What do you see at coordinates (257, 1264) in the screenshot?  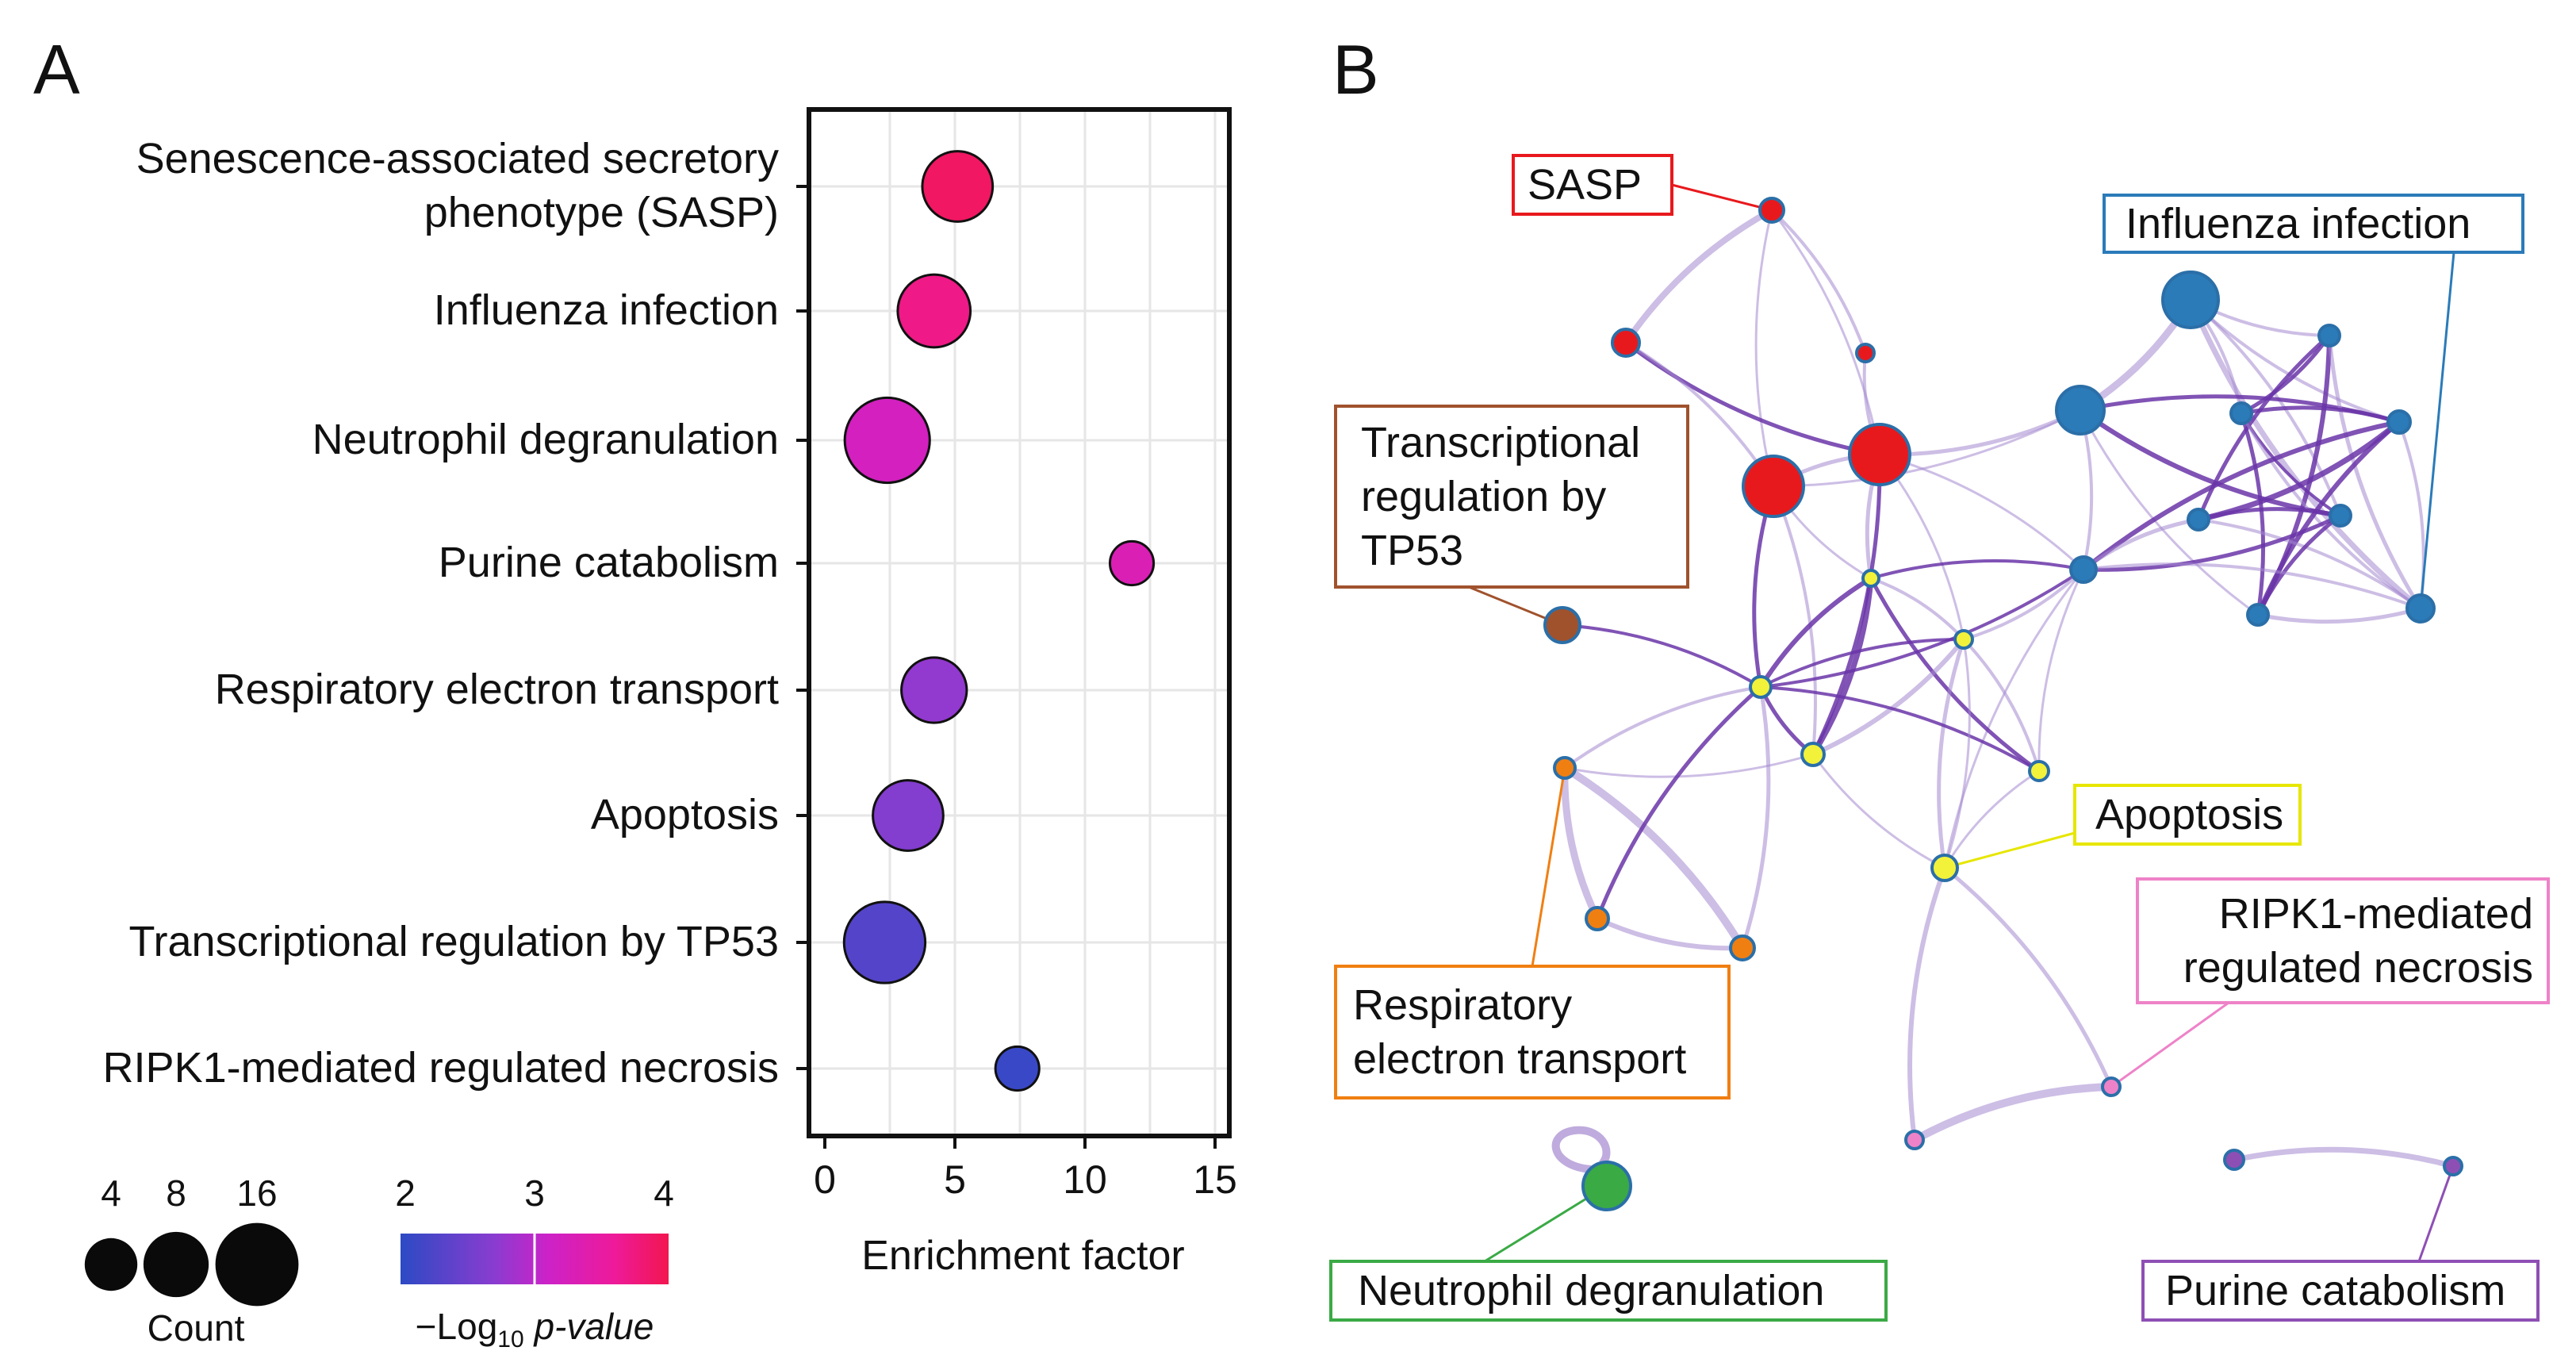 I see `size-legend-dot` at bounding box center [257, 1264].